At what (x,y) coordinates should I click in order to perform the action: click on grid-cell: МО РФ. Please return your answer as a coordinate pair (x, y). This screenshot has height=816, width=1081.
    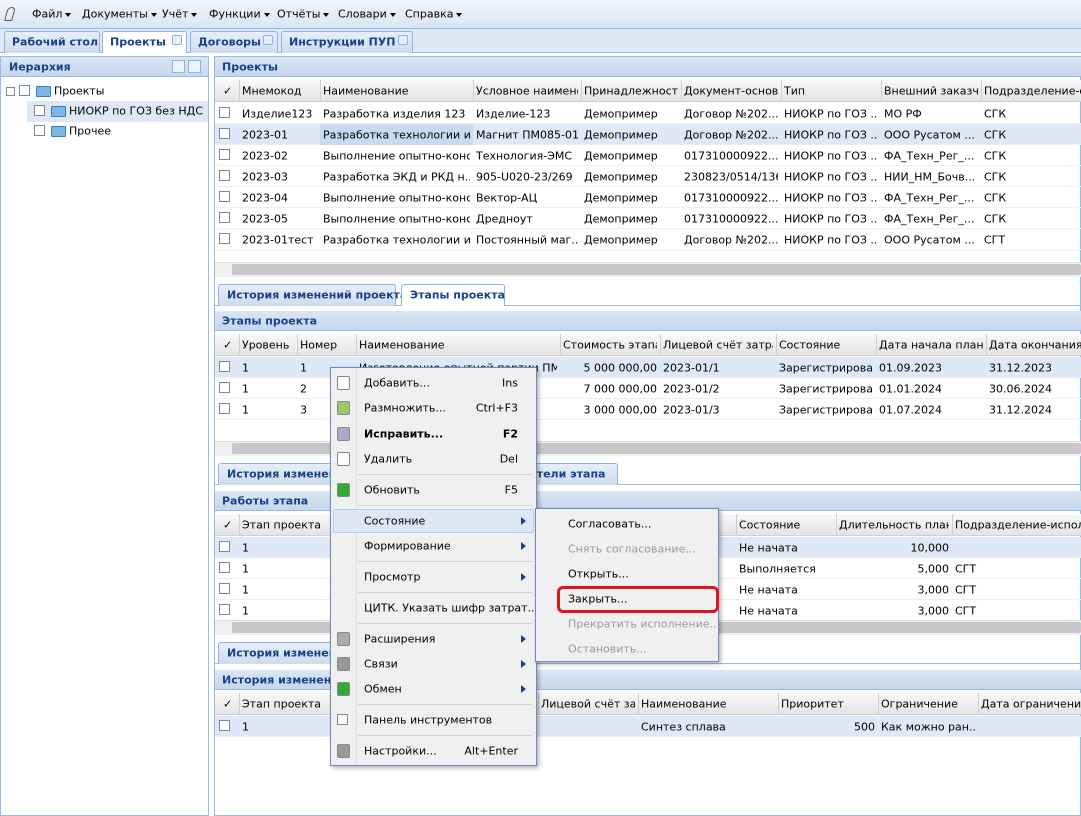
    Looking at the image, I should click on (903, 114).